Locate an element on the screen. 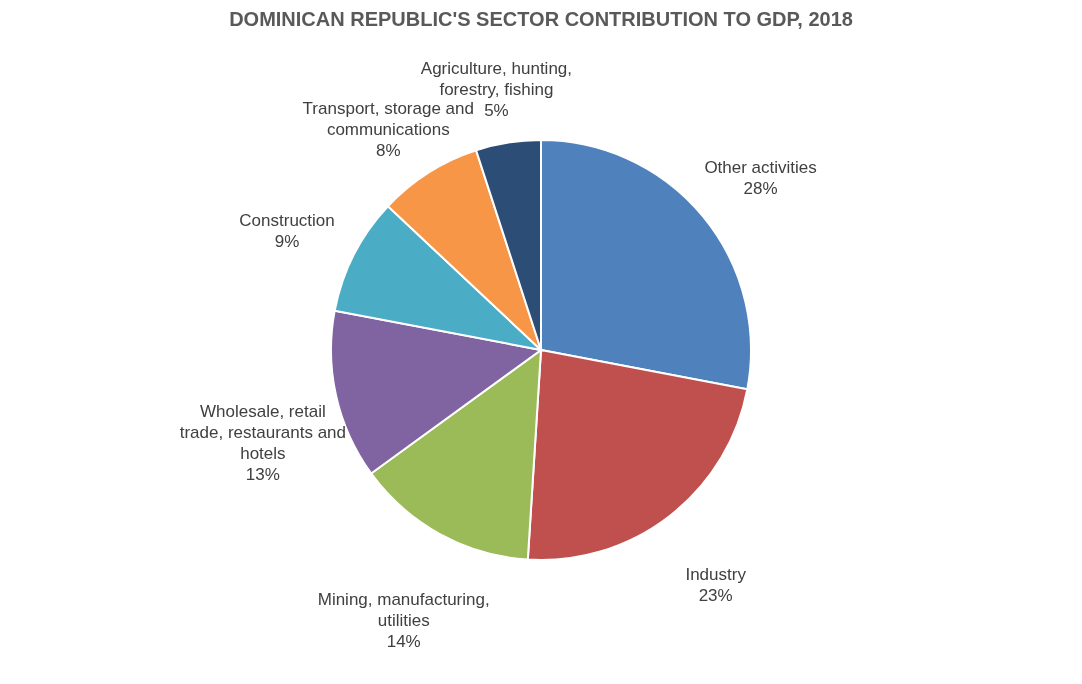  slice-label: Agriculture, hunting, forestry, fishing is located at coordinates (496, 78).